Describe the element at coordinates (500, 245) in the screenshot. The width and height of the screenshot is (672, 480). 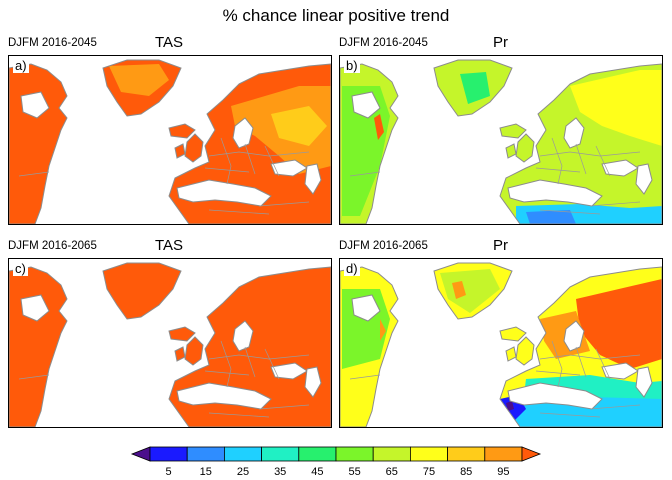
I see `panel-d-variable: Pr` at that location.